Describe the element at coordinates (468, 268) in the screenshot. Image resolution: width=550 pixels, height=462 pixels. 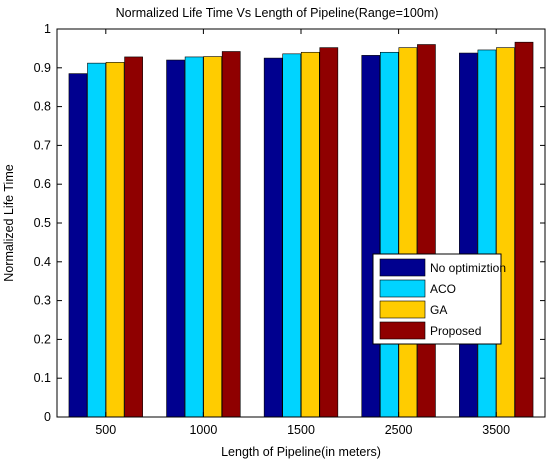
I see `legend-label: No optimiztion` at that location.